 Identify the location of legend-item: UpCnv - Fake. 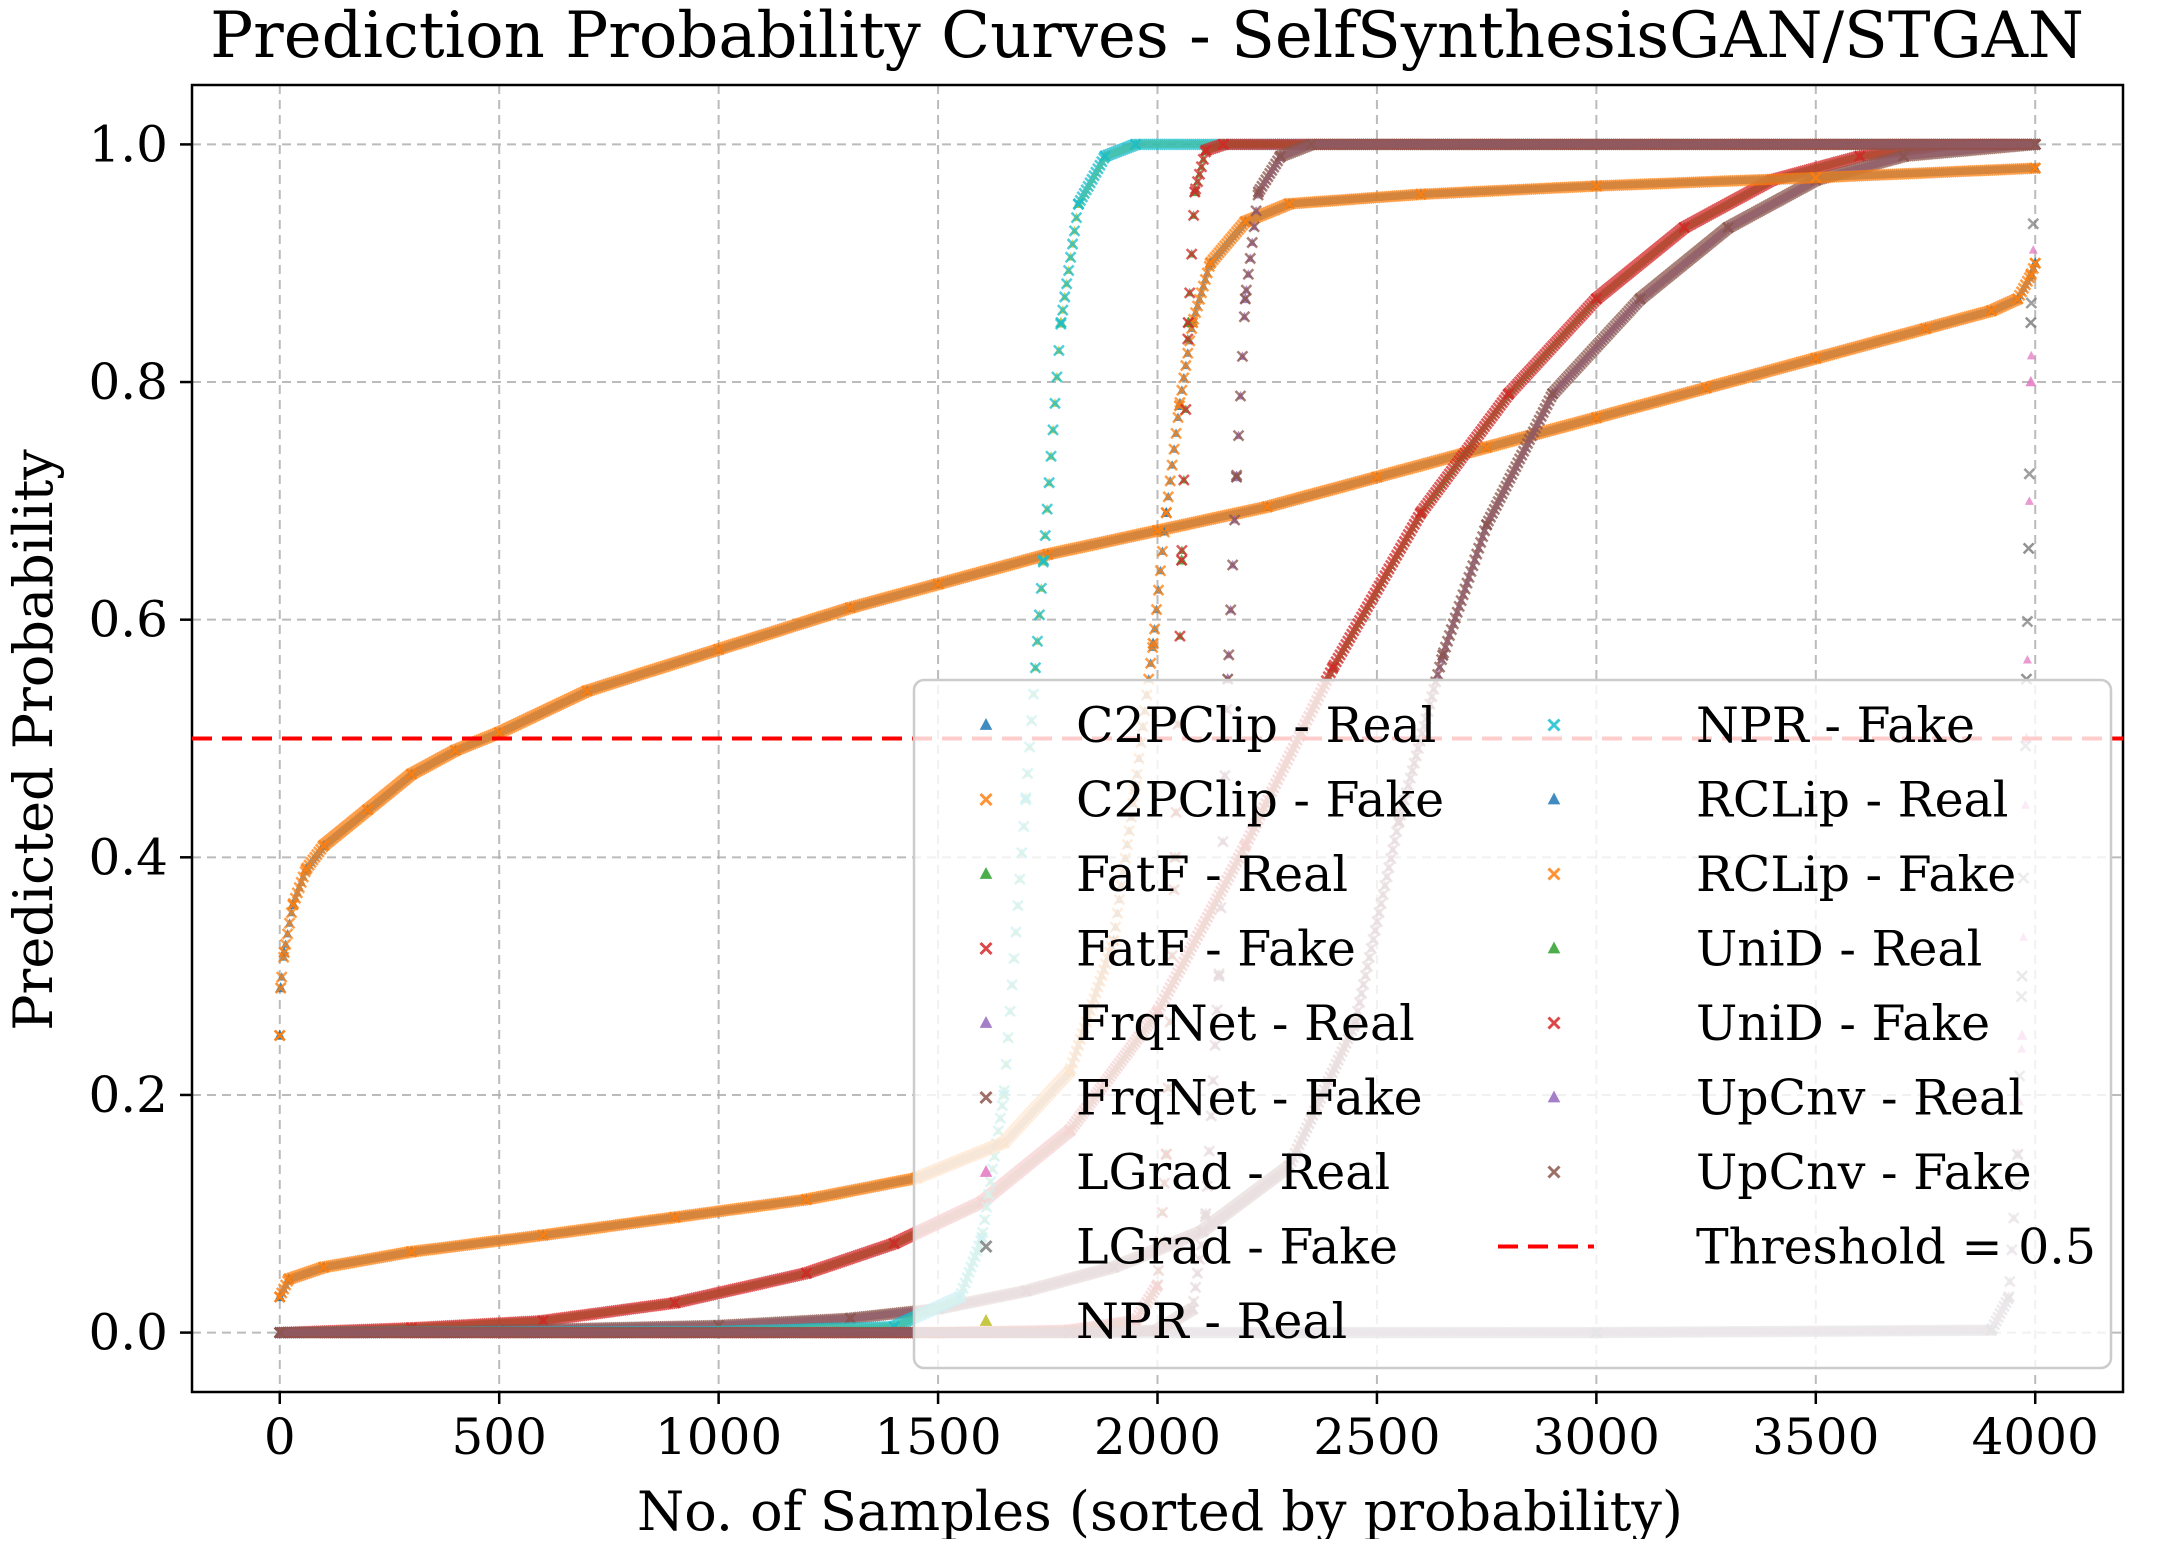
(1789, 1172).